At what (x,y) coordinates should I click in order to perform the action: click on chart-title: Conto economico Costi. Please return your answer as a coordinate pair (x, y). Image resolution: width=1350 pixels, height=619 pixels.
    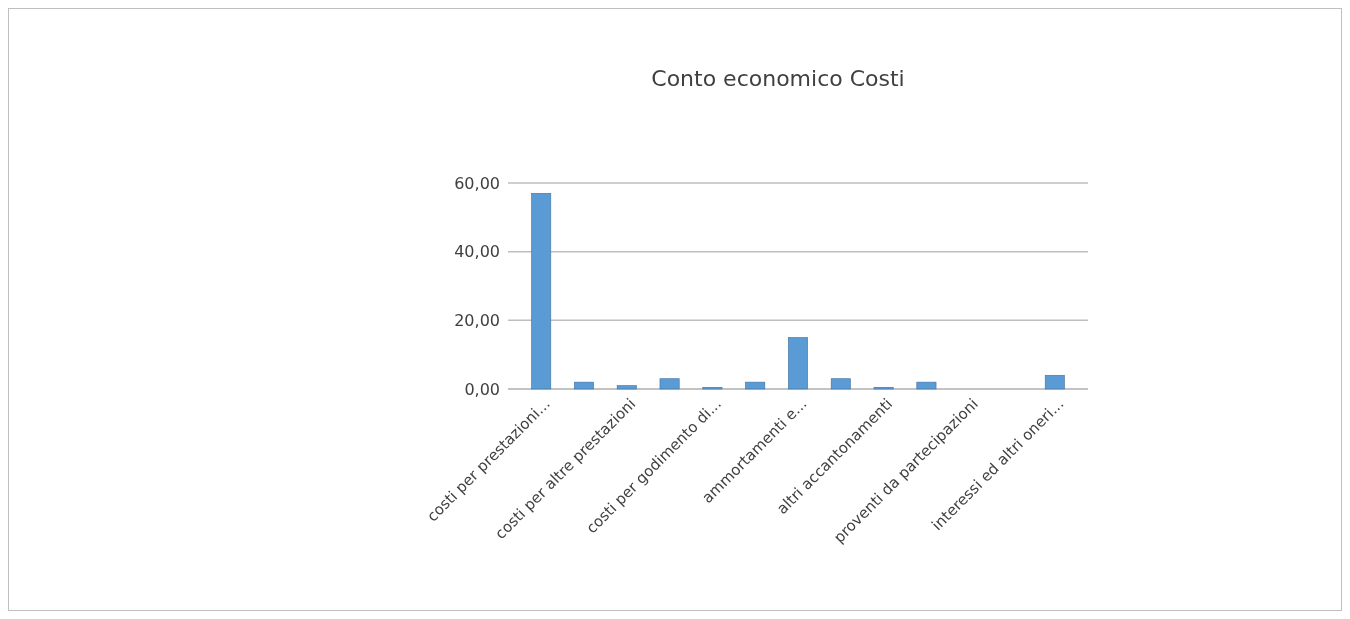
    Looking at the image, I should click on (778, 78).